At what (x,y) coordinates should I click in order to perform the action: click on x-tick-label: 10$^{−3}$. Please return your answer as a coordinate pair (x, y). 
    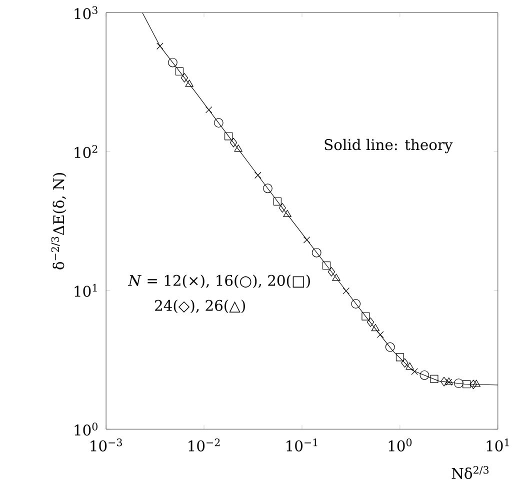
    Looking at the image, I should click on (106, 445).